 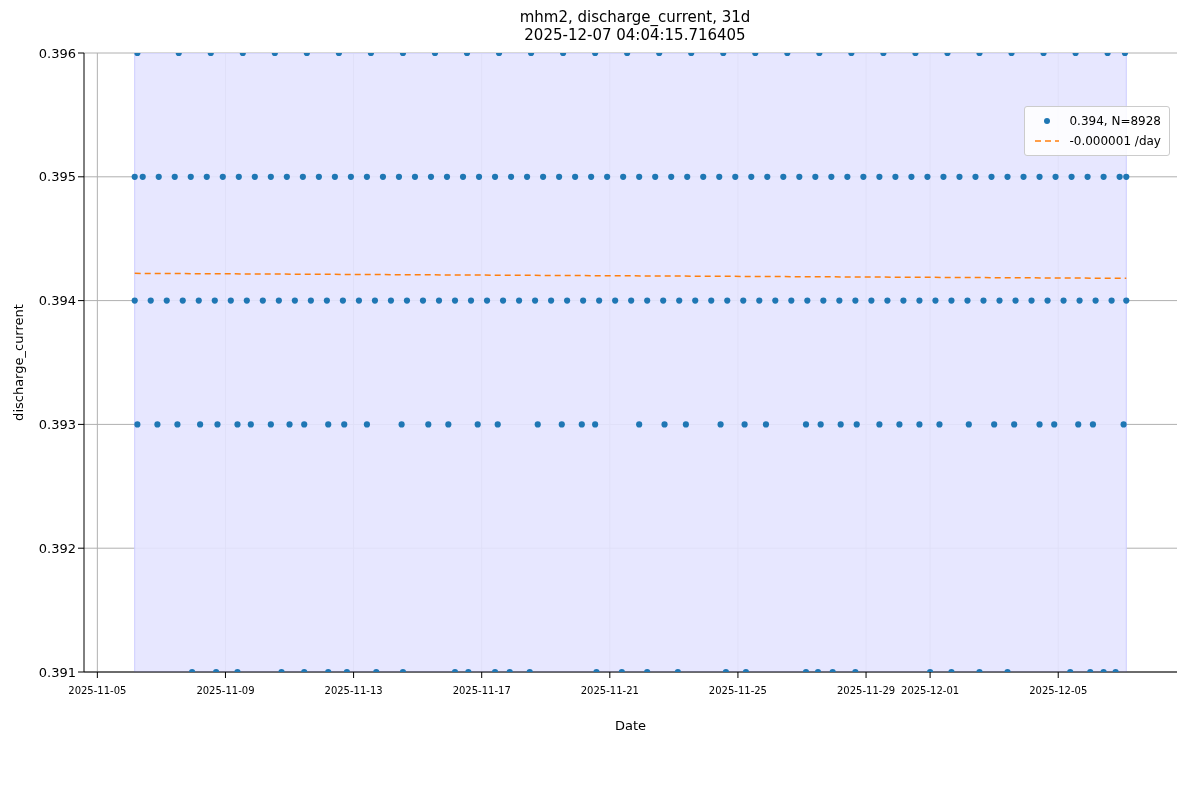 I want to click on y-tick-label: 0.394, so click(x=57, y=301).